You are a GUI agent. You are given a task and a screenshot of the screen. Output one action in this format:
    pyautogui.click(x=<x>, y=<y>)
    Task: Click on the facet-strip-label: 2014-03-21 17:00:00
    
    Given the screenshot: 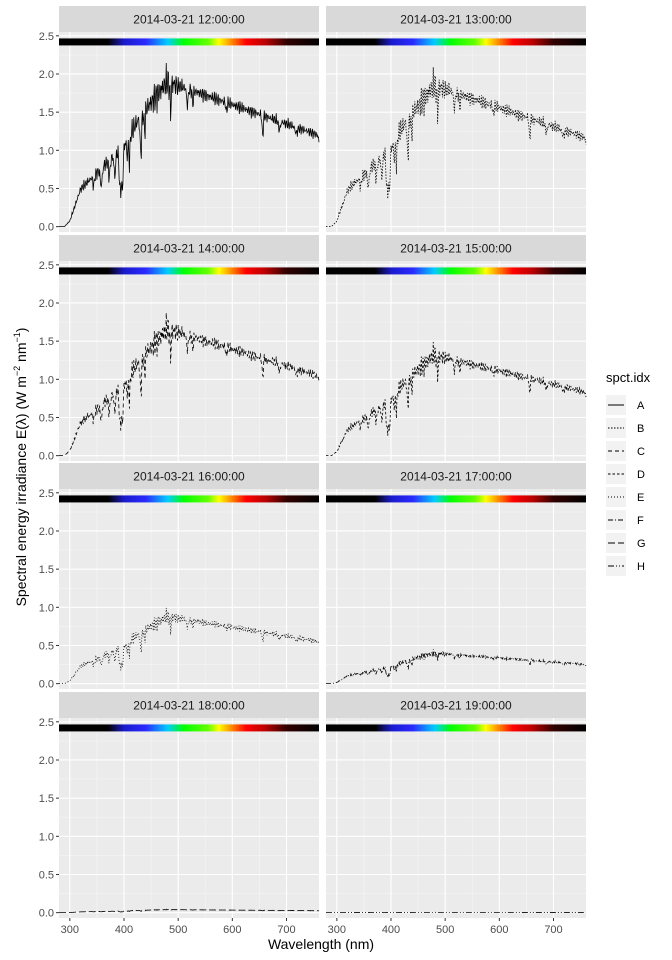 What is the action you would take?
    pyautogui.click(x=456, y=477)
    